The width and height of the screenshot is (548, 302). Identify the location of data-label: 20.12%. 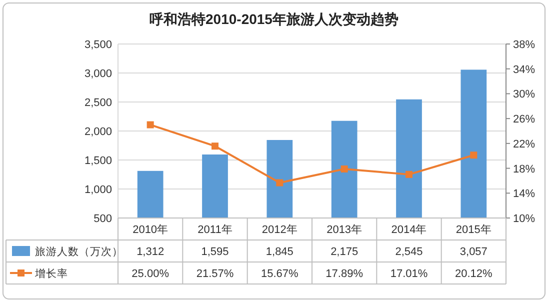
(474, 274).